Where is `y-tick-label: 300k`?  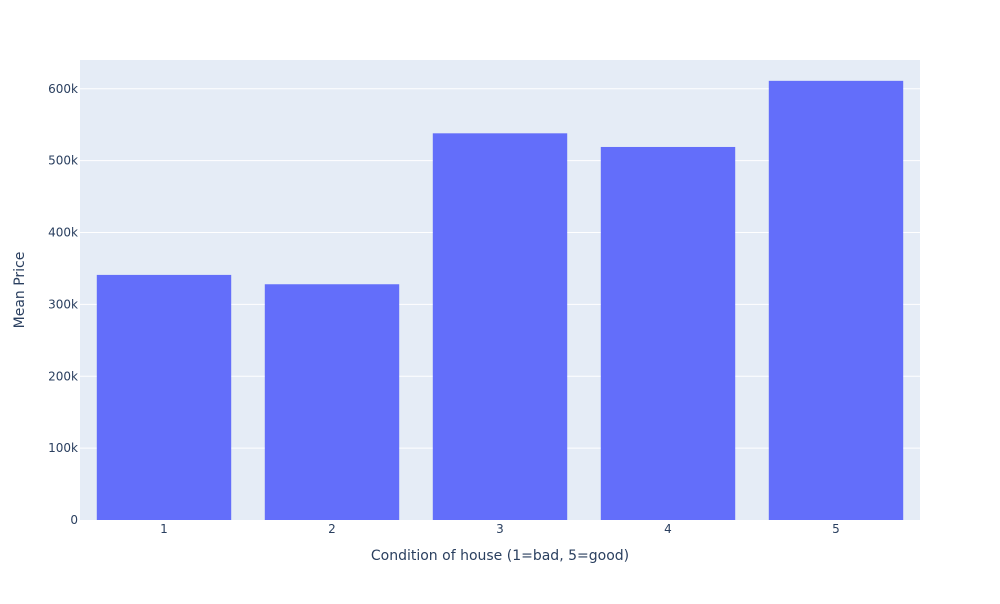
y-tick-label: 300k is located at coordinates (63, 304).